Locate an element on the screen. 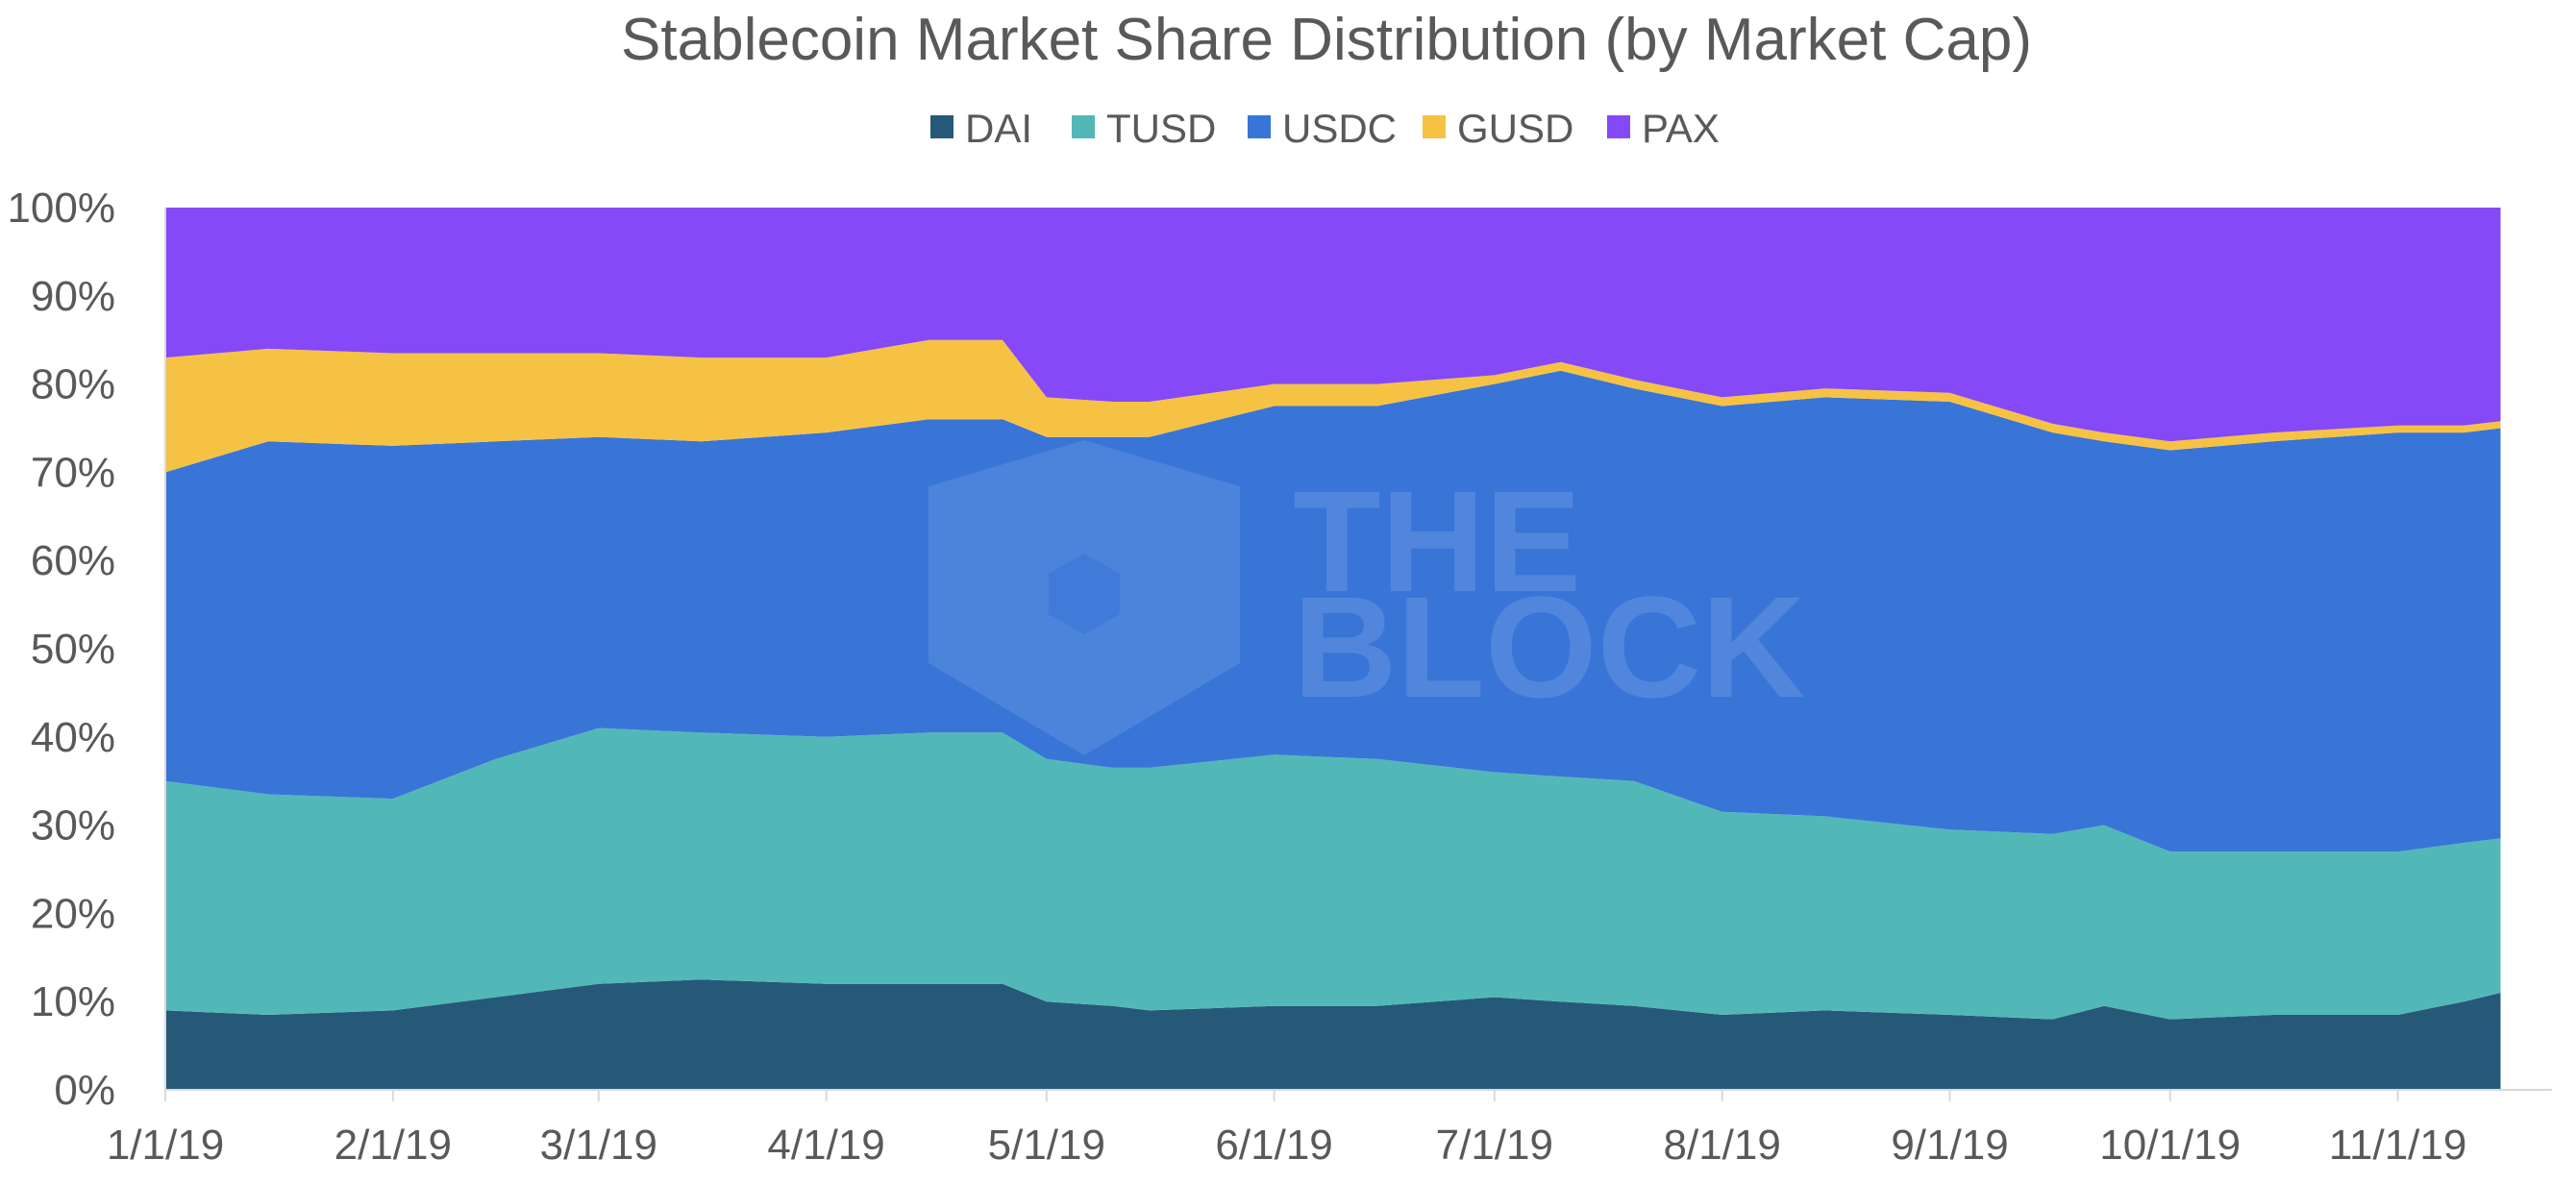  watermark-text-line-1: THE is located at coordinates (1437, 541).